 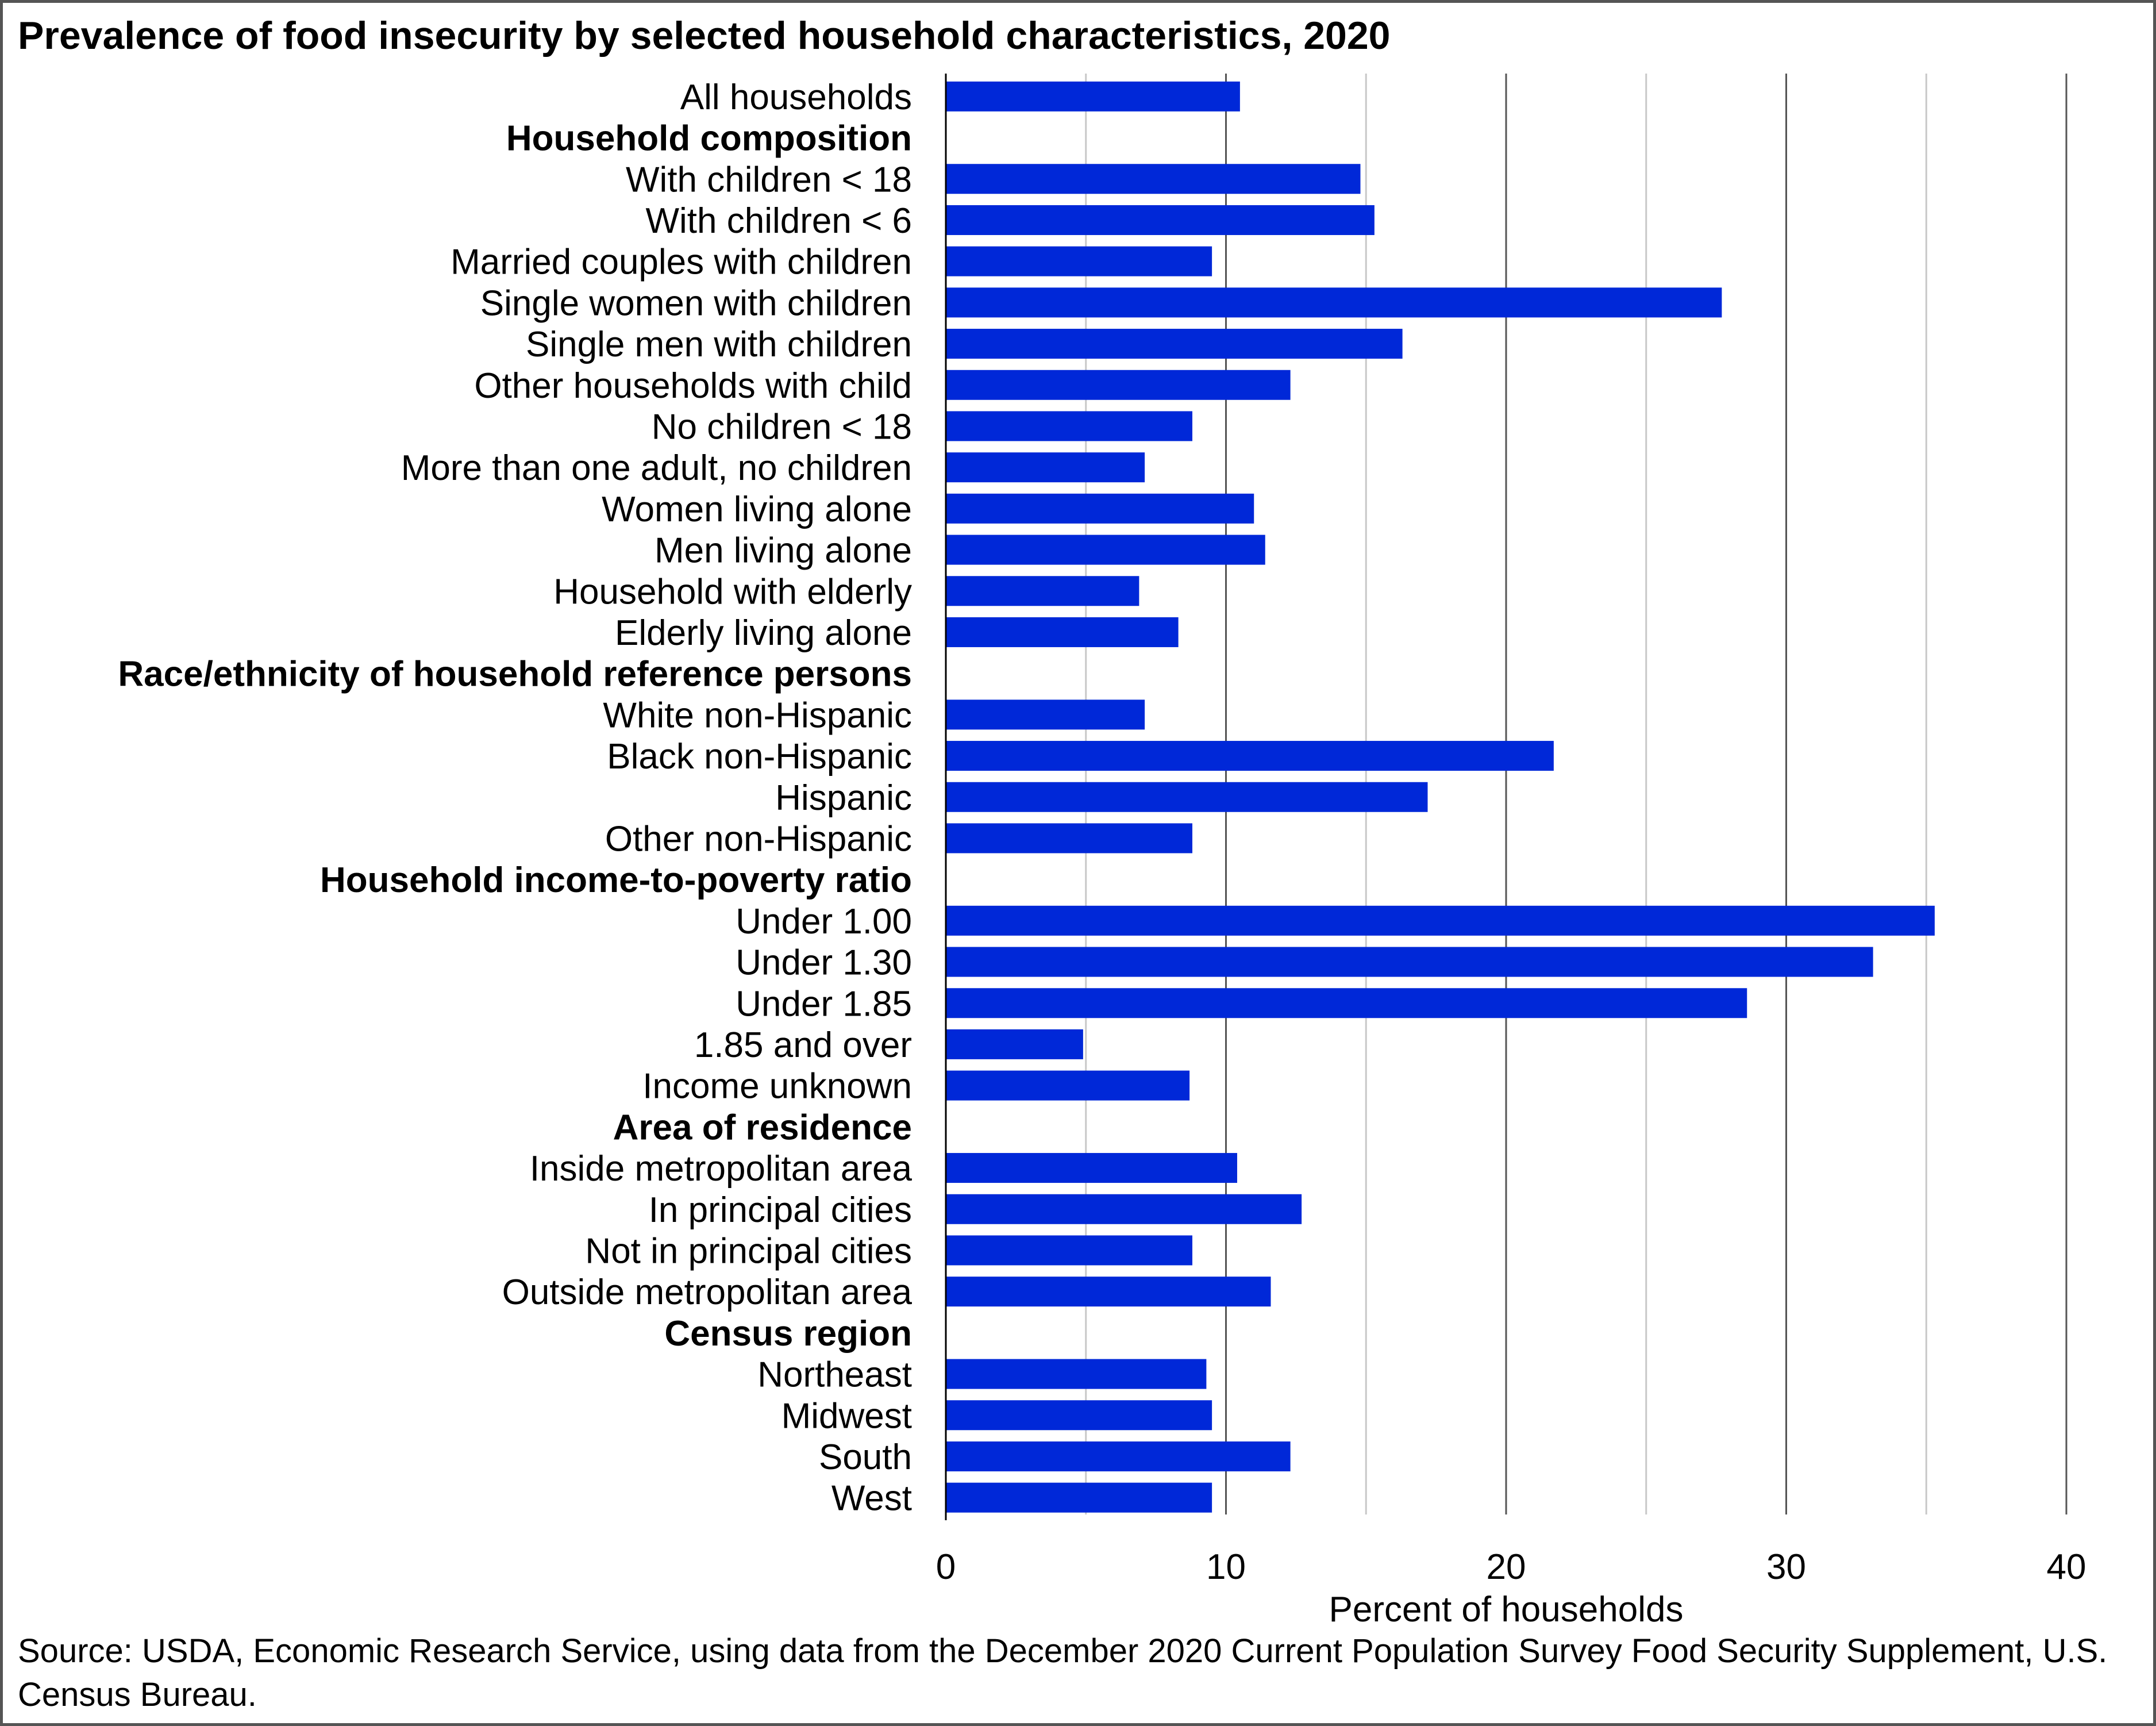 What do you see at coordinates (693, 386) in the screenshot?
I see `category-label: Other households with child` at bounding box center [693, 386].